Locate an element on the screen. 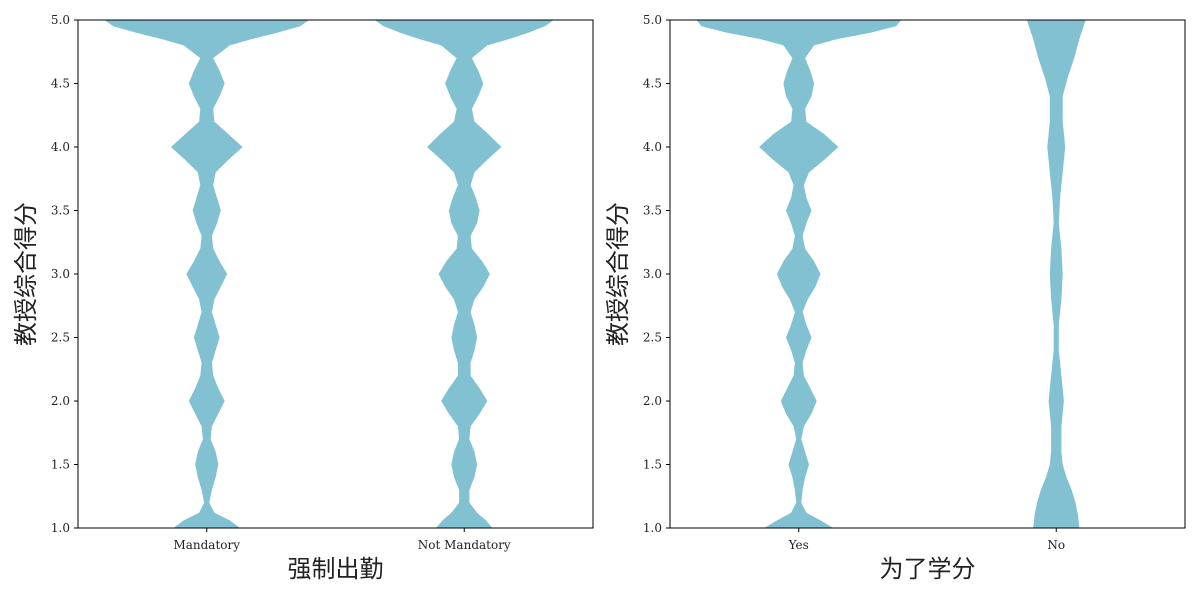 Image resolution: width=1200 pixels, height=600 pixels. violin-mandatory is located at coordinates (207, 274).